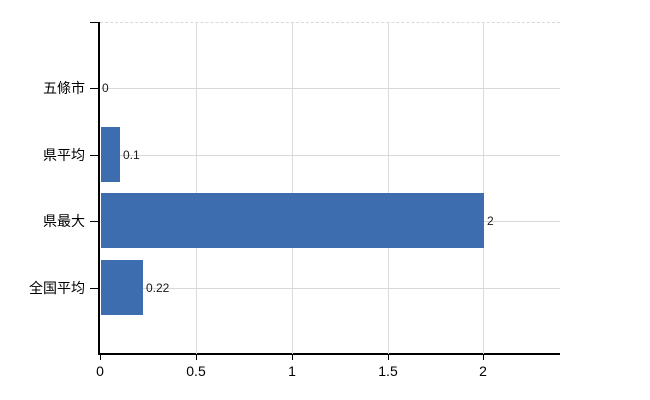 The height and width of the screenshot is (400, 650). I want to click on x-axis-tick-label: 0, so click(100, 371).